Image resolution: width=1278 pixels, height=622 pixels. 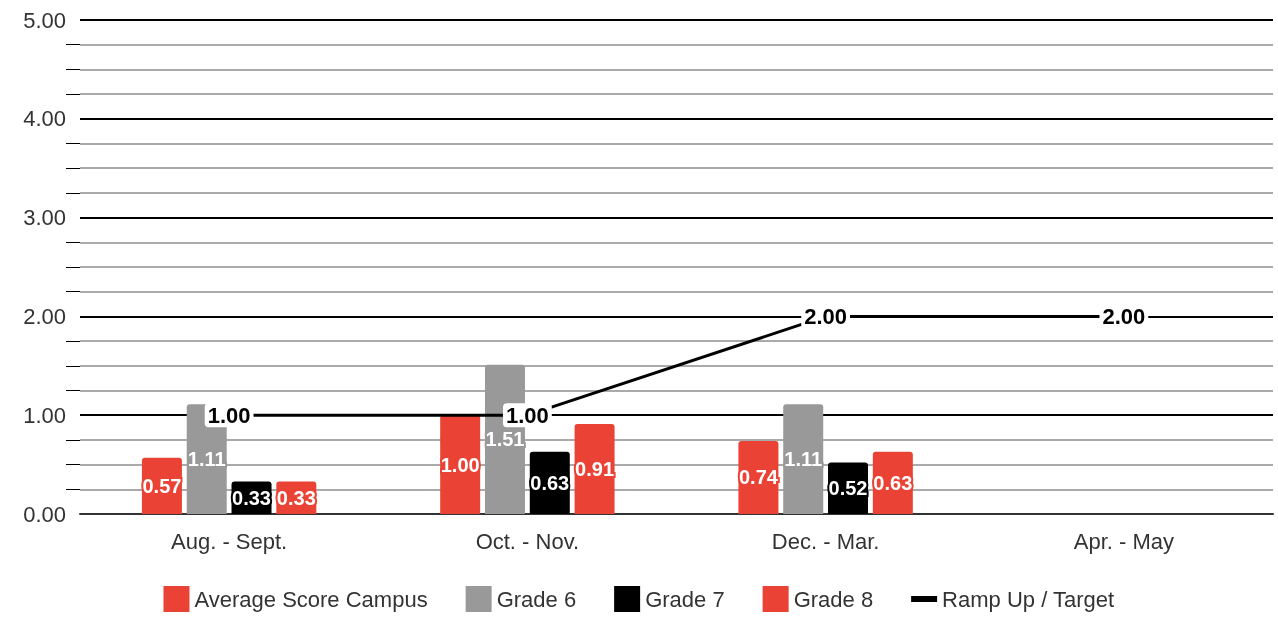 What do you see at coordinates (595, 469) in the screenshot?
I see `data-label: 0.91` at bounding box center [595, 469].